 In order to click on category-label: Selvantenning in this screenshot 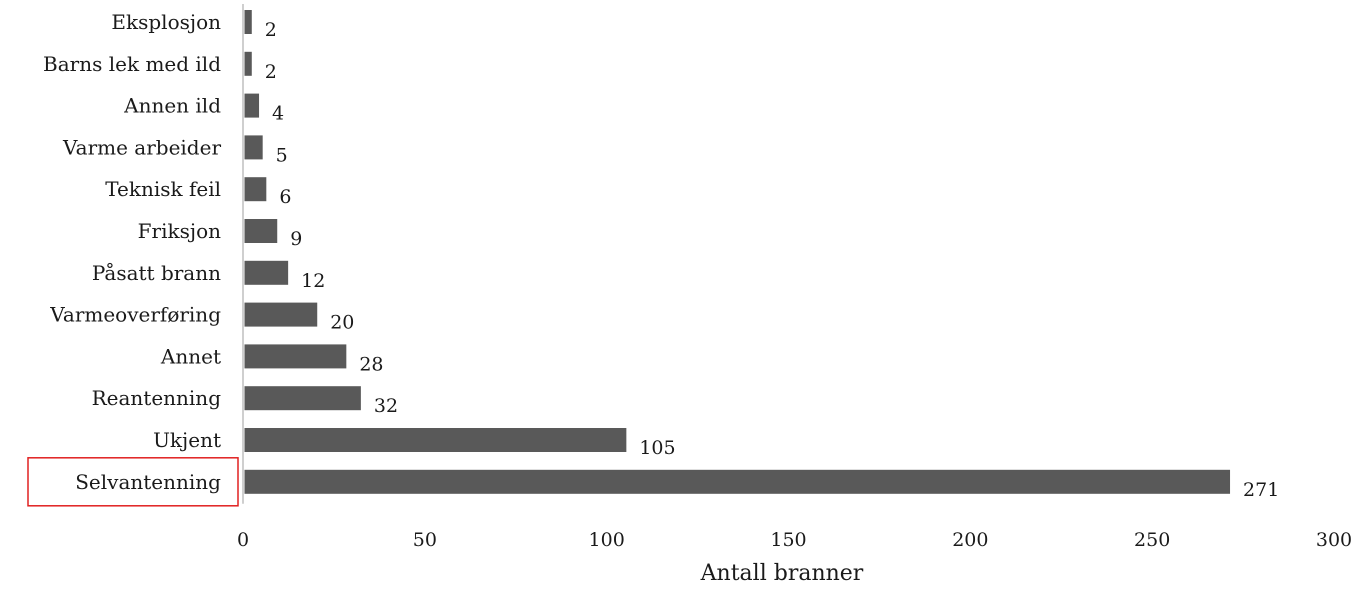, I will do `click(148, 482)`.